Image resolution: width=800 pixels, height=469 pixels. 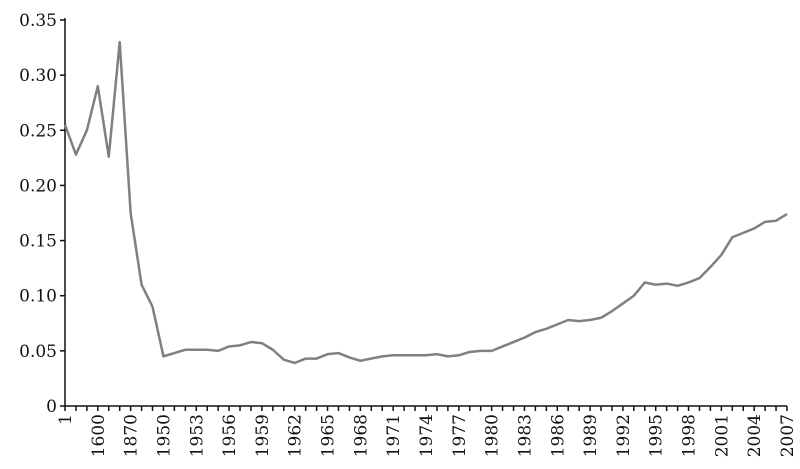 What do you see at coordinates (427, 435) in the screenshot?
I see `x-tick-label: 1974` at bounding box center [427, 435].